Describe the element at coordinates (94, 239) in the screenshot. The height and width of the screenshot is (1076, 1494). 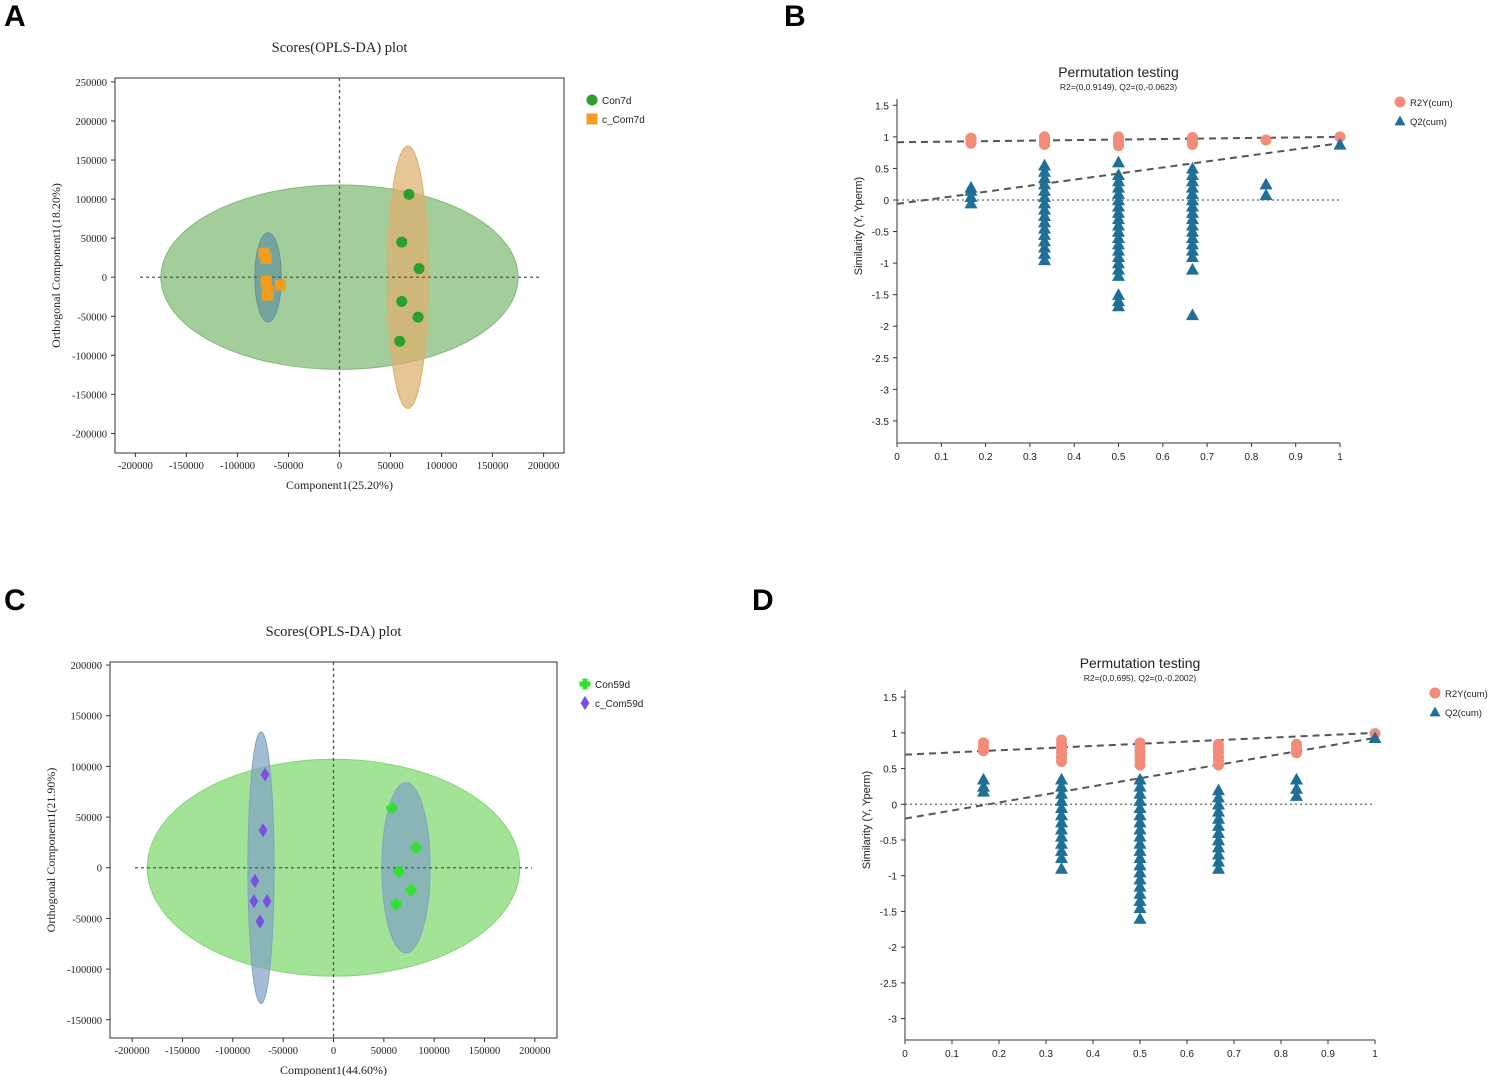
I see `y-tick-label: 50000` at that location.